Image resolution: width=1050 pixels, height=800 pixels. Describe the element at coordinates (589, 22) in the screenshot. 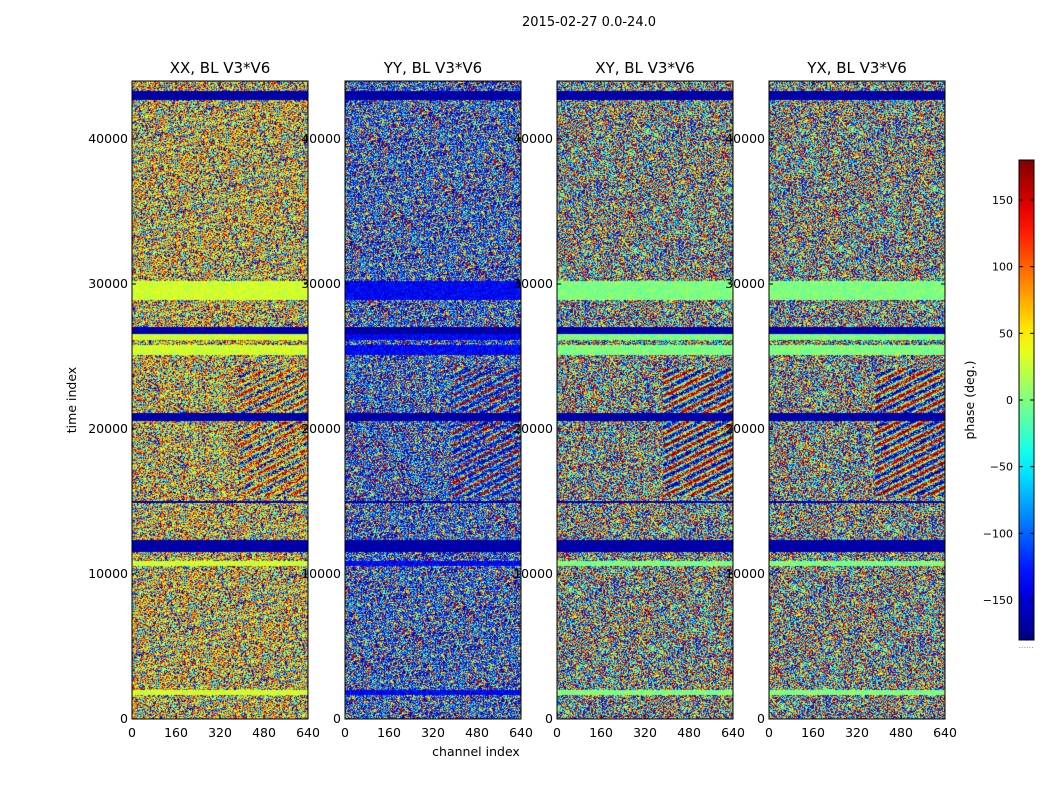

I see `figure-suptitle: 2015-02-27 0.0-24.0` at that location.